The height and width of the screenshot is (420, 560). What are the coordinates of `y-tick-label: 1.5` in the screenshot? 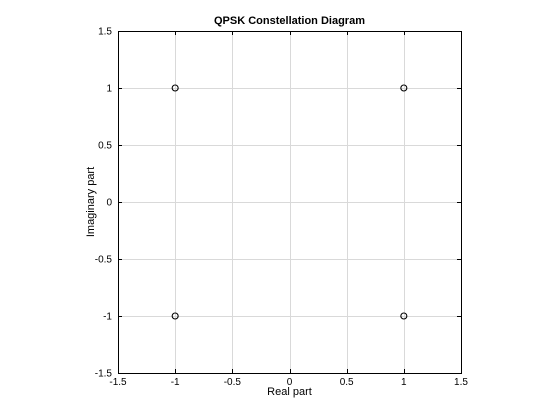 It's located at (105, 32).